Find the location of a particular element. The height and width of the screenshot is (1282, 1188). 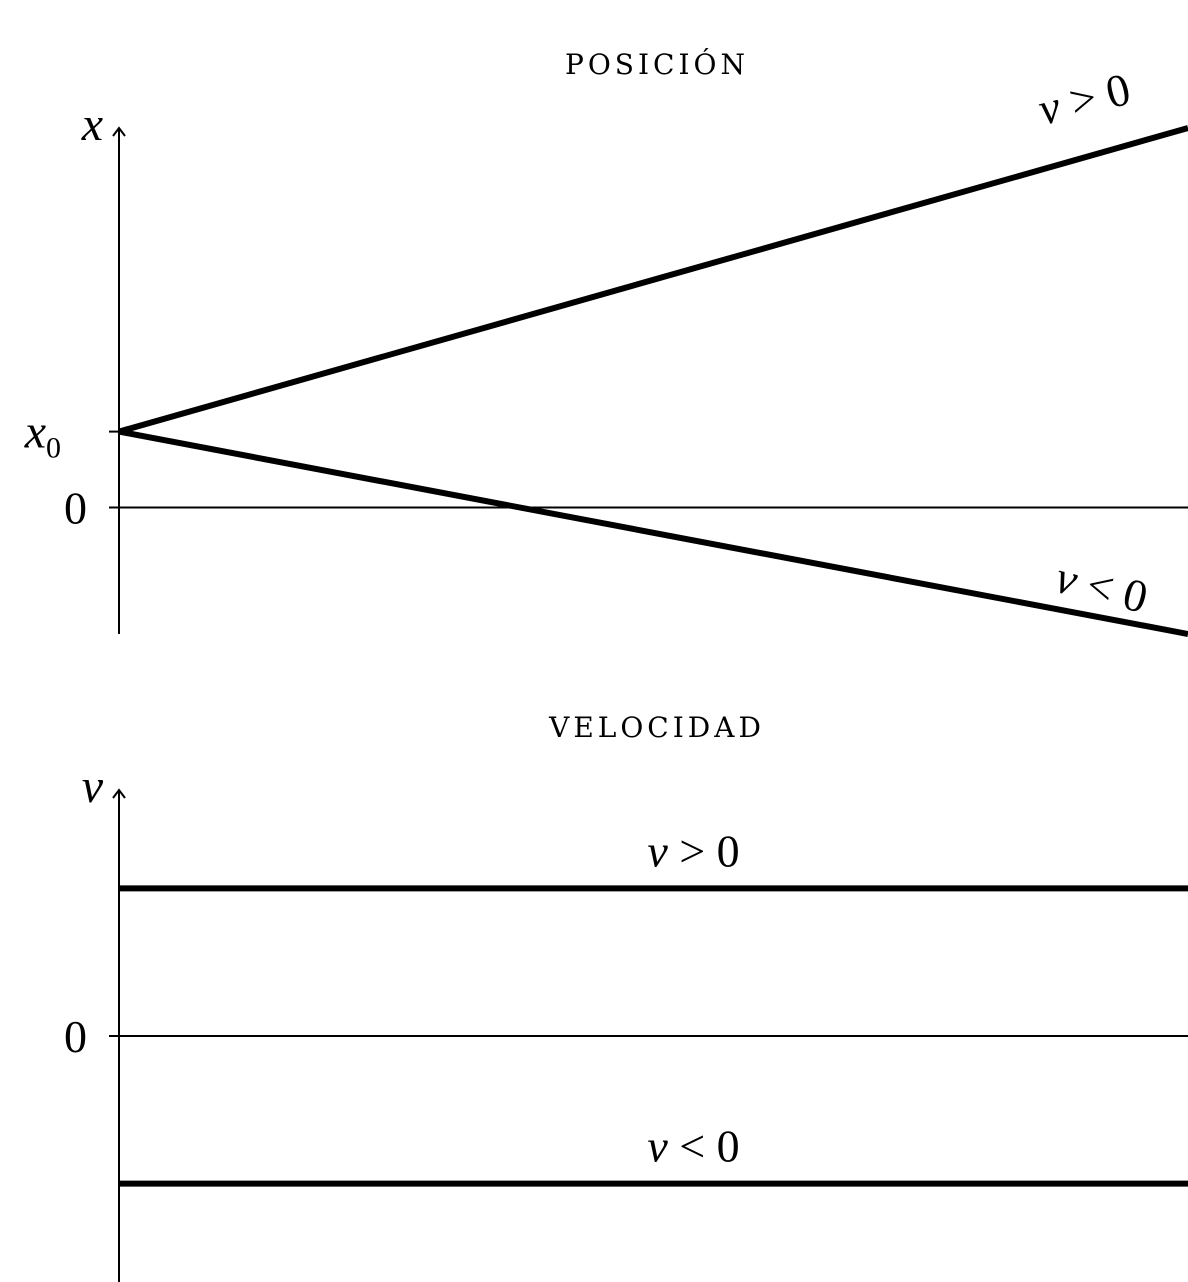

velocity-y-ticks: 0 is located at coordinates (91, 1036).